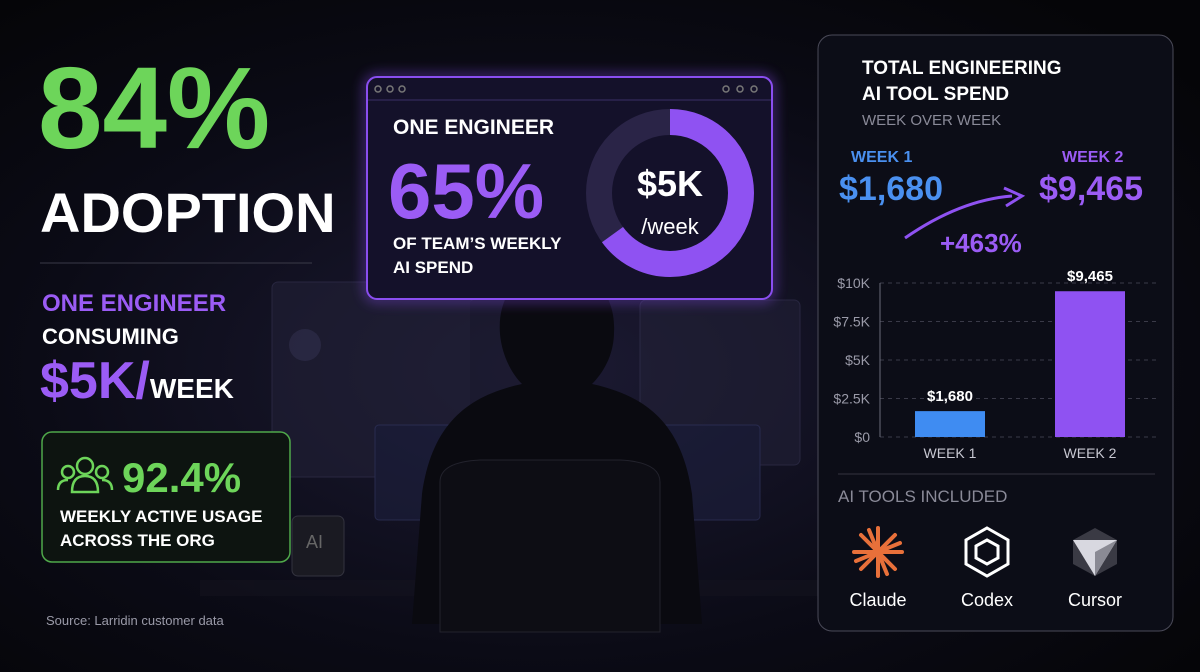  Describe the element at coordinates (1095, 552) in the screenshot. I see `cursor-icon` at that location.